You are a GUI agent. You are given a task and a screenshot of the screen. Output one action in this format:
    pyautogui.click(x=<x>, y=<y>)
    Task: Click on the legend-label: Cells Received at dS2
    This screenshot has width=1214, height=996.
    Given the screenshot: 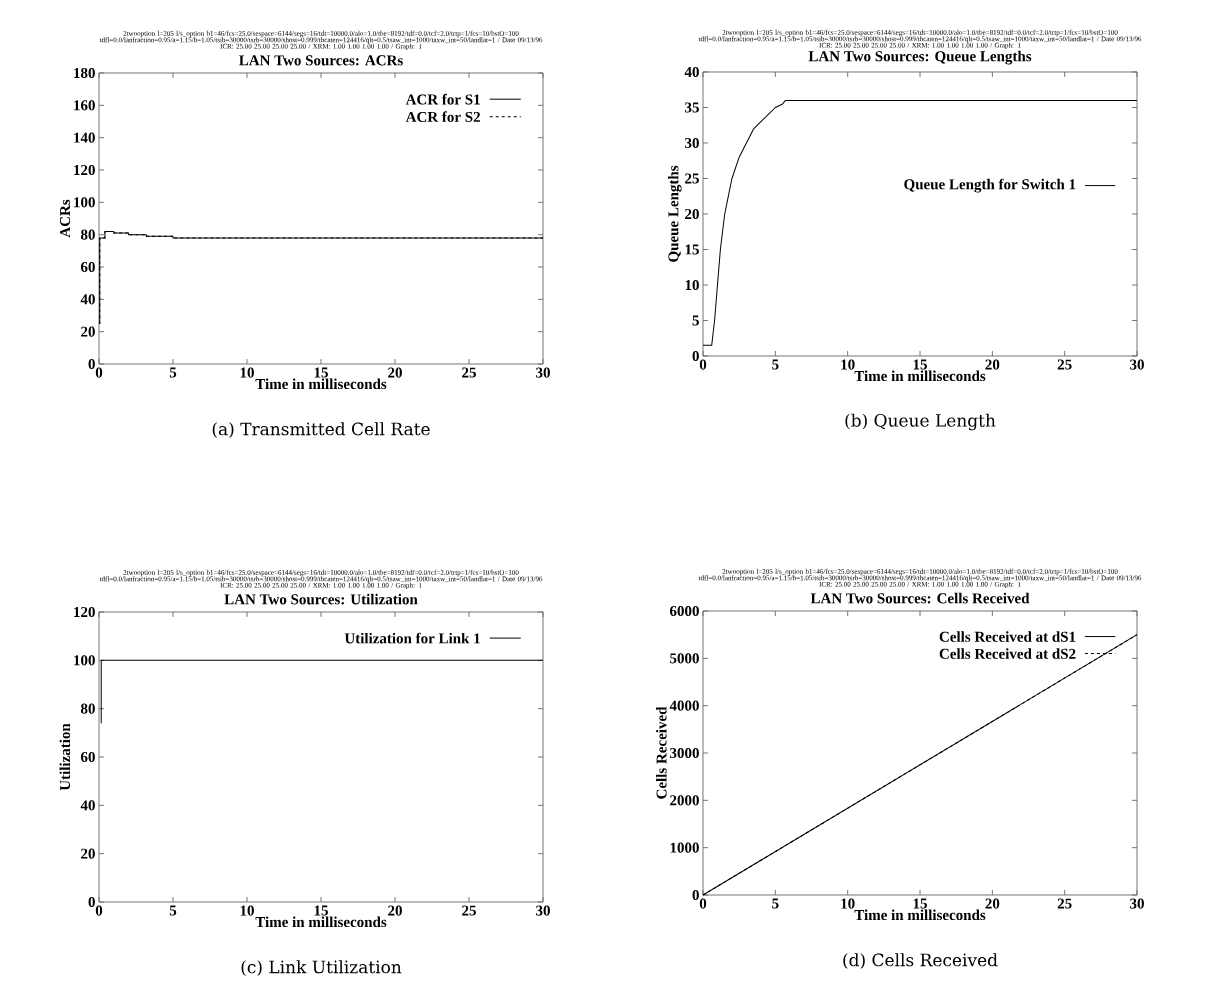 What is the action you would take?
    pyautogui.click(x=1007, y=653)
    